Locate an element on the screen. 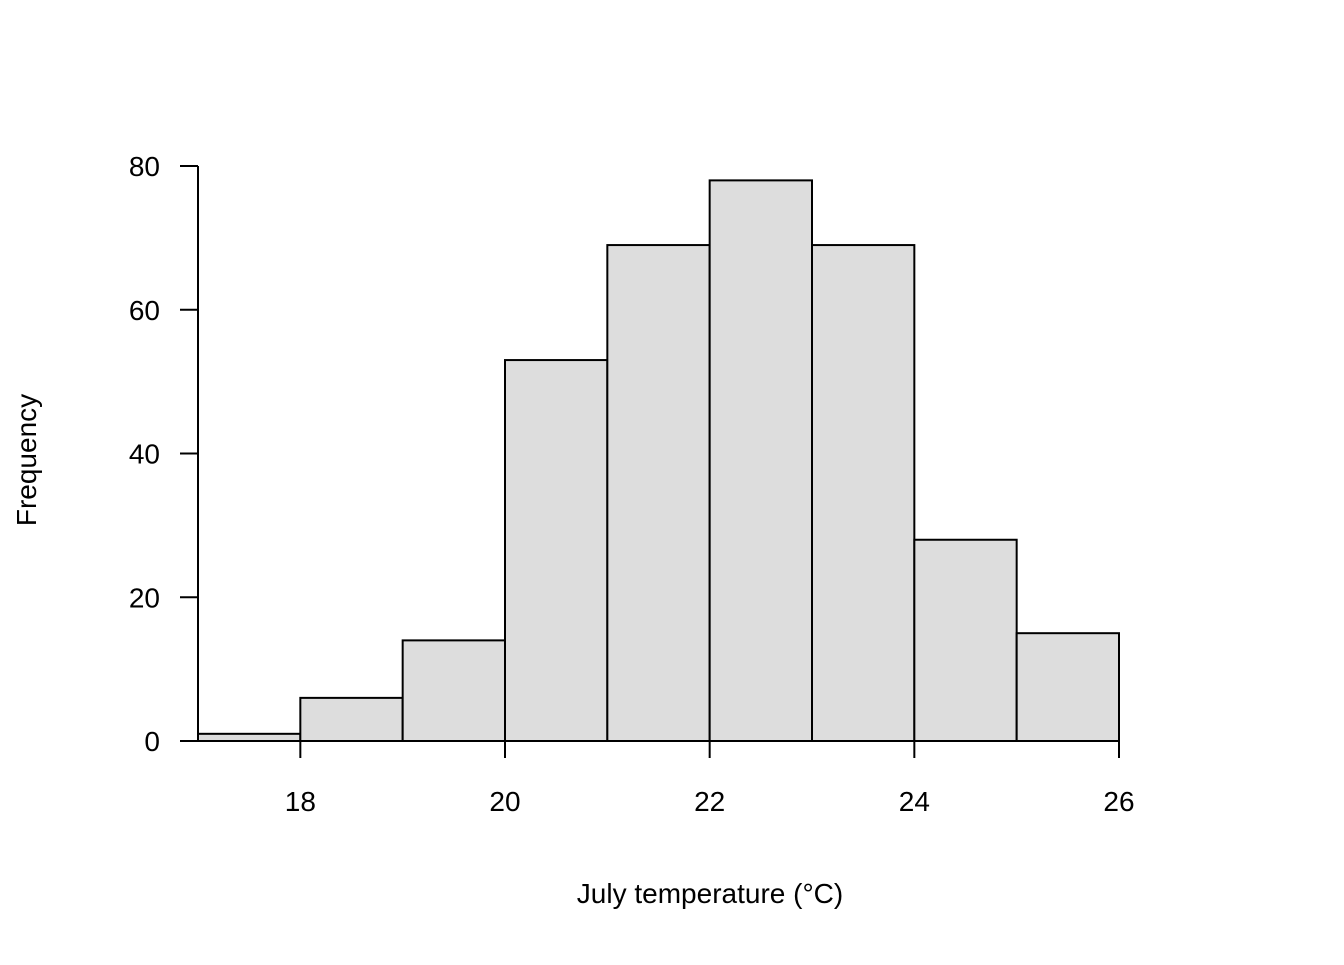  y-tick-label: 20 is located at coordinates (144, 597).